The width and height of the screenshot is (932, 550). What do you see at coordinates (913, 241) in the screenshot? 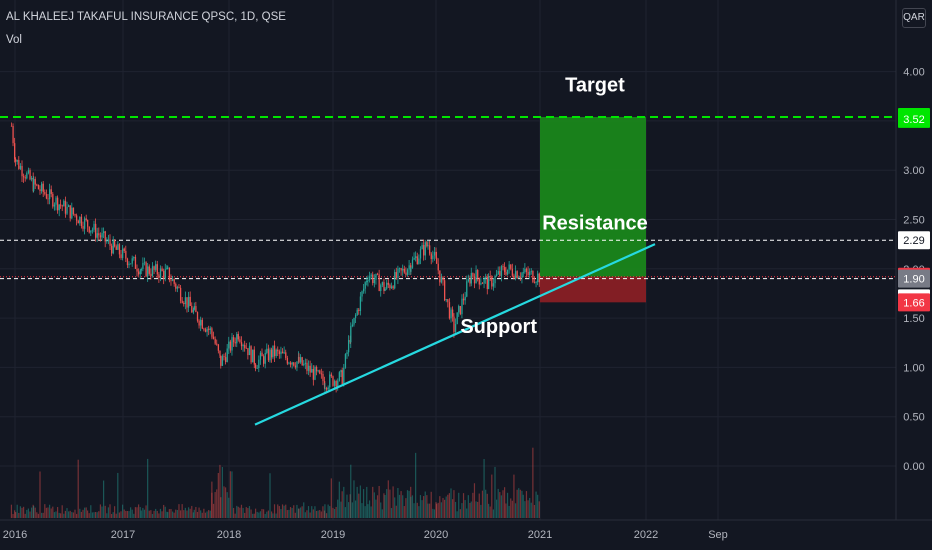
I see `price-badge-label: 2.29` at bounding box center [913, 241].